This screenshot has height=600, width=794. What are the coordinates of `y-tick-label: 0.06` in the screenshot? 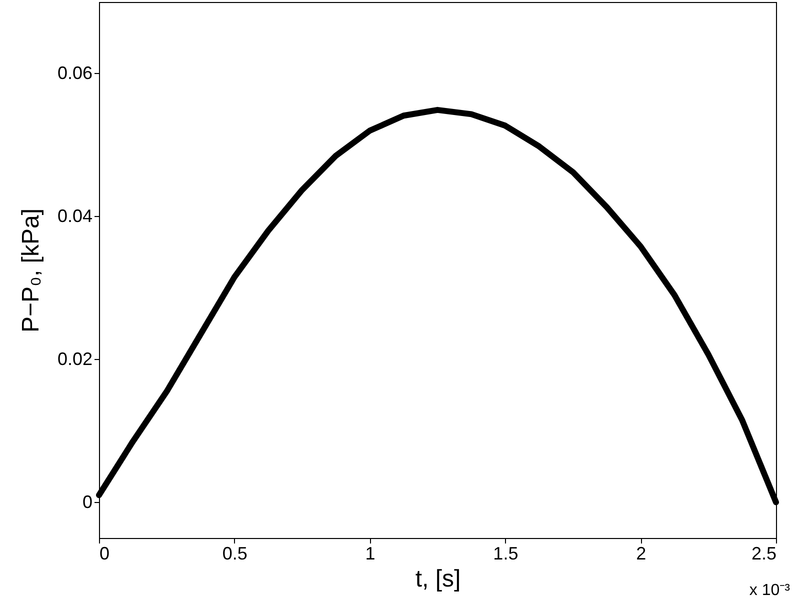 It's located at (74, 72).